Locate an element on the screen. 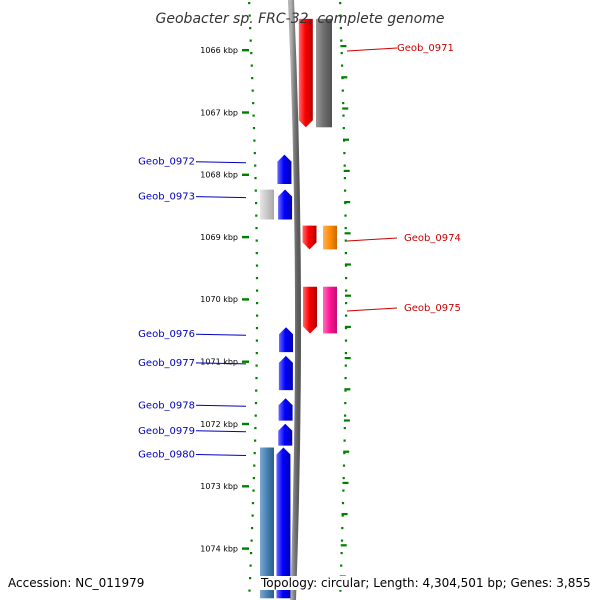 This screenshot has width=600, height=600. genome-backbone is located at coordinates (295, 300).